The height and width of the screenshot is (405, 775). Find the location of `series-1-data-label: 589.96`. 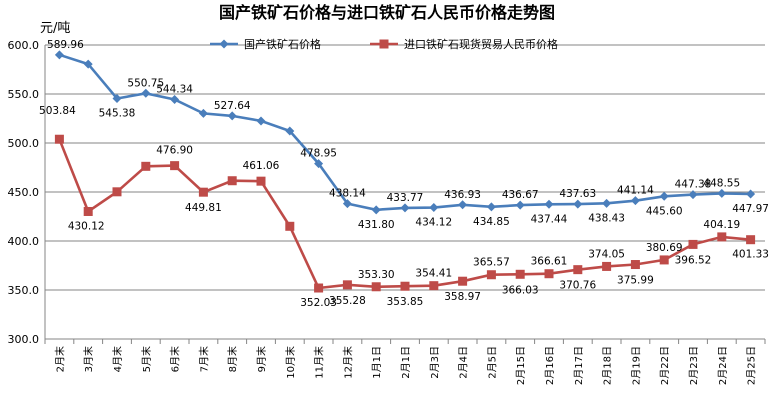

series-1-data-label: 589.96 is located at coordinates (65, 45).